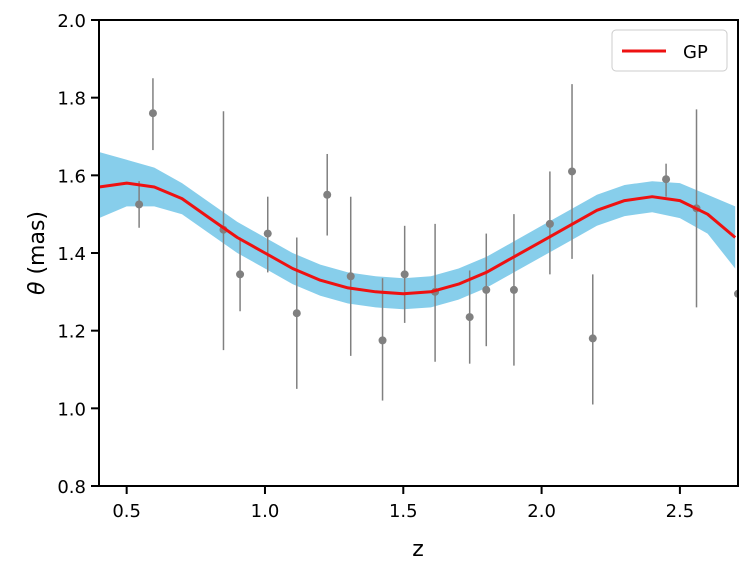  I want to click on y-tick-label: 1.0, so click(71, 409).